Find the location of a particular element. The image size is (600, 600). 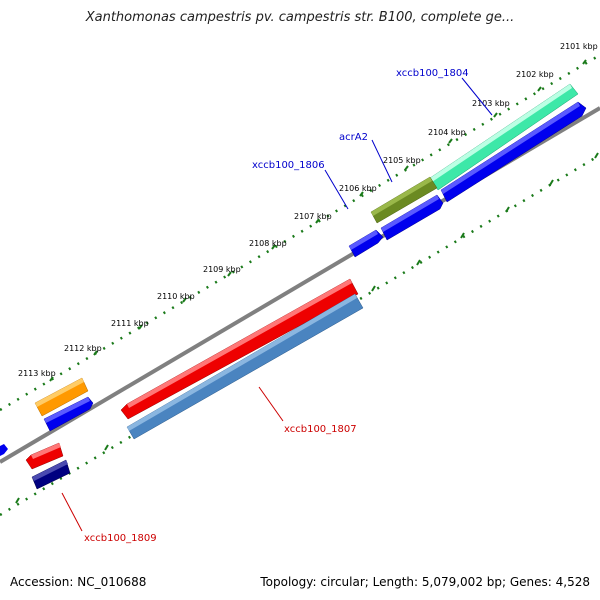

gene-feature-olive-highlight is located at coordinates (401, 196).